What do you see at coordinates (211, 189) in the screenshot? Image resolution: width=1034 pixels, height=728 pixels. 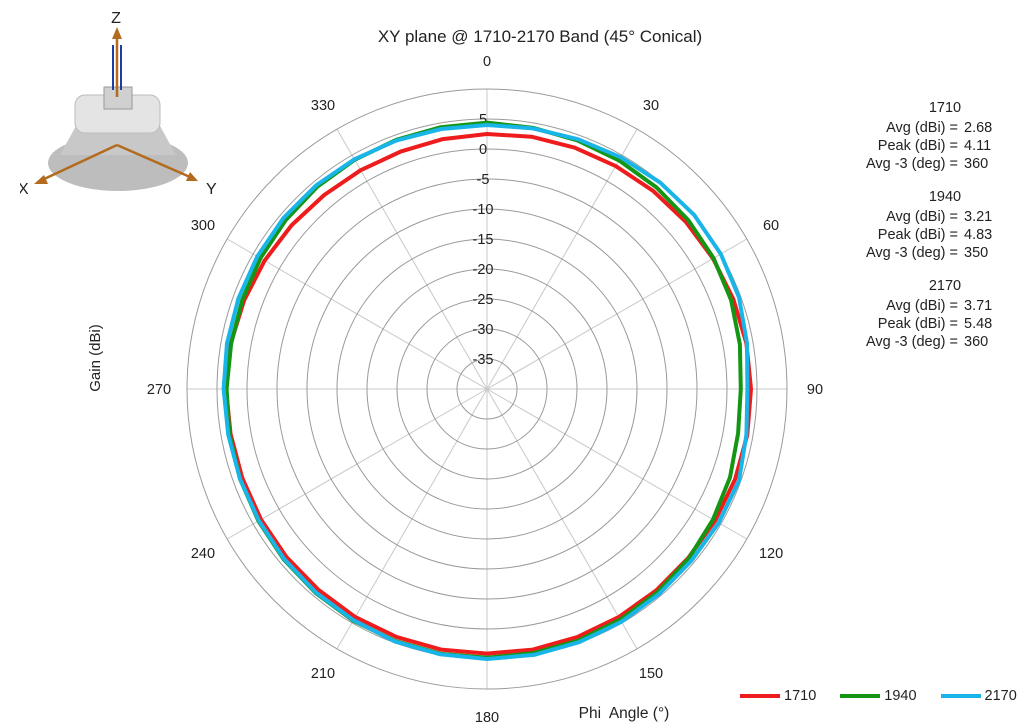 I see `y-label: Y` at bounding box center [211, 189].